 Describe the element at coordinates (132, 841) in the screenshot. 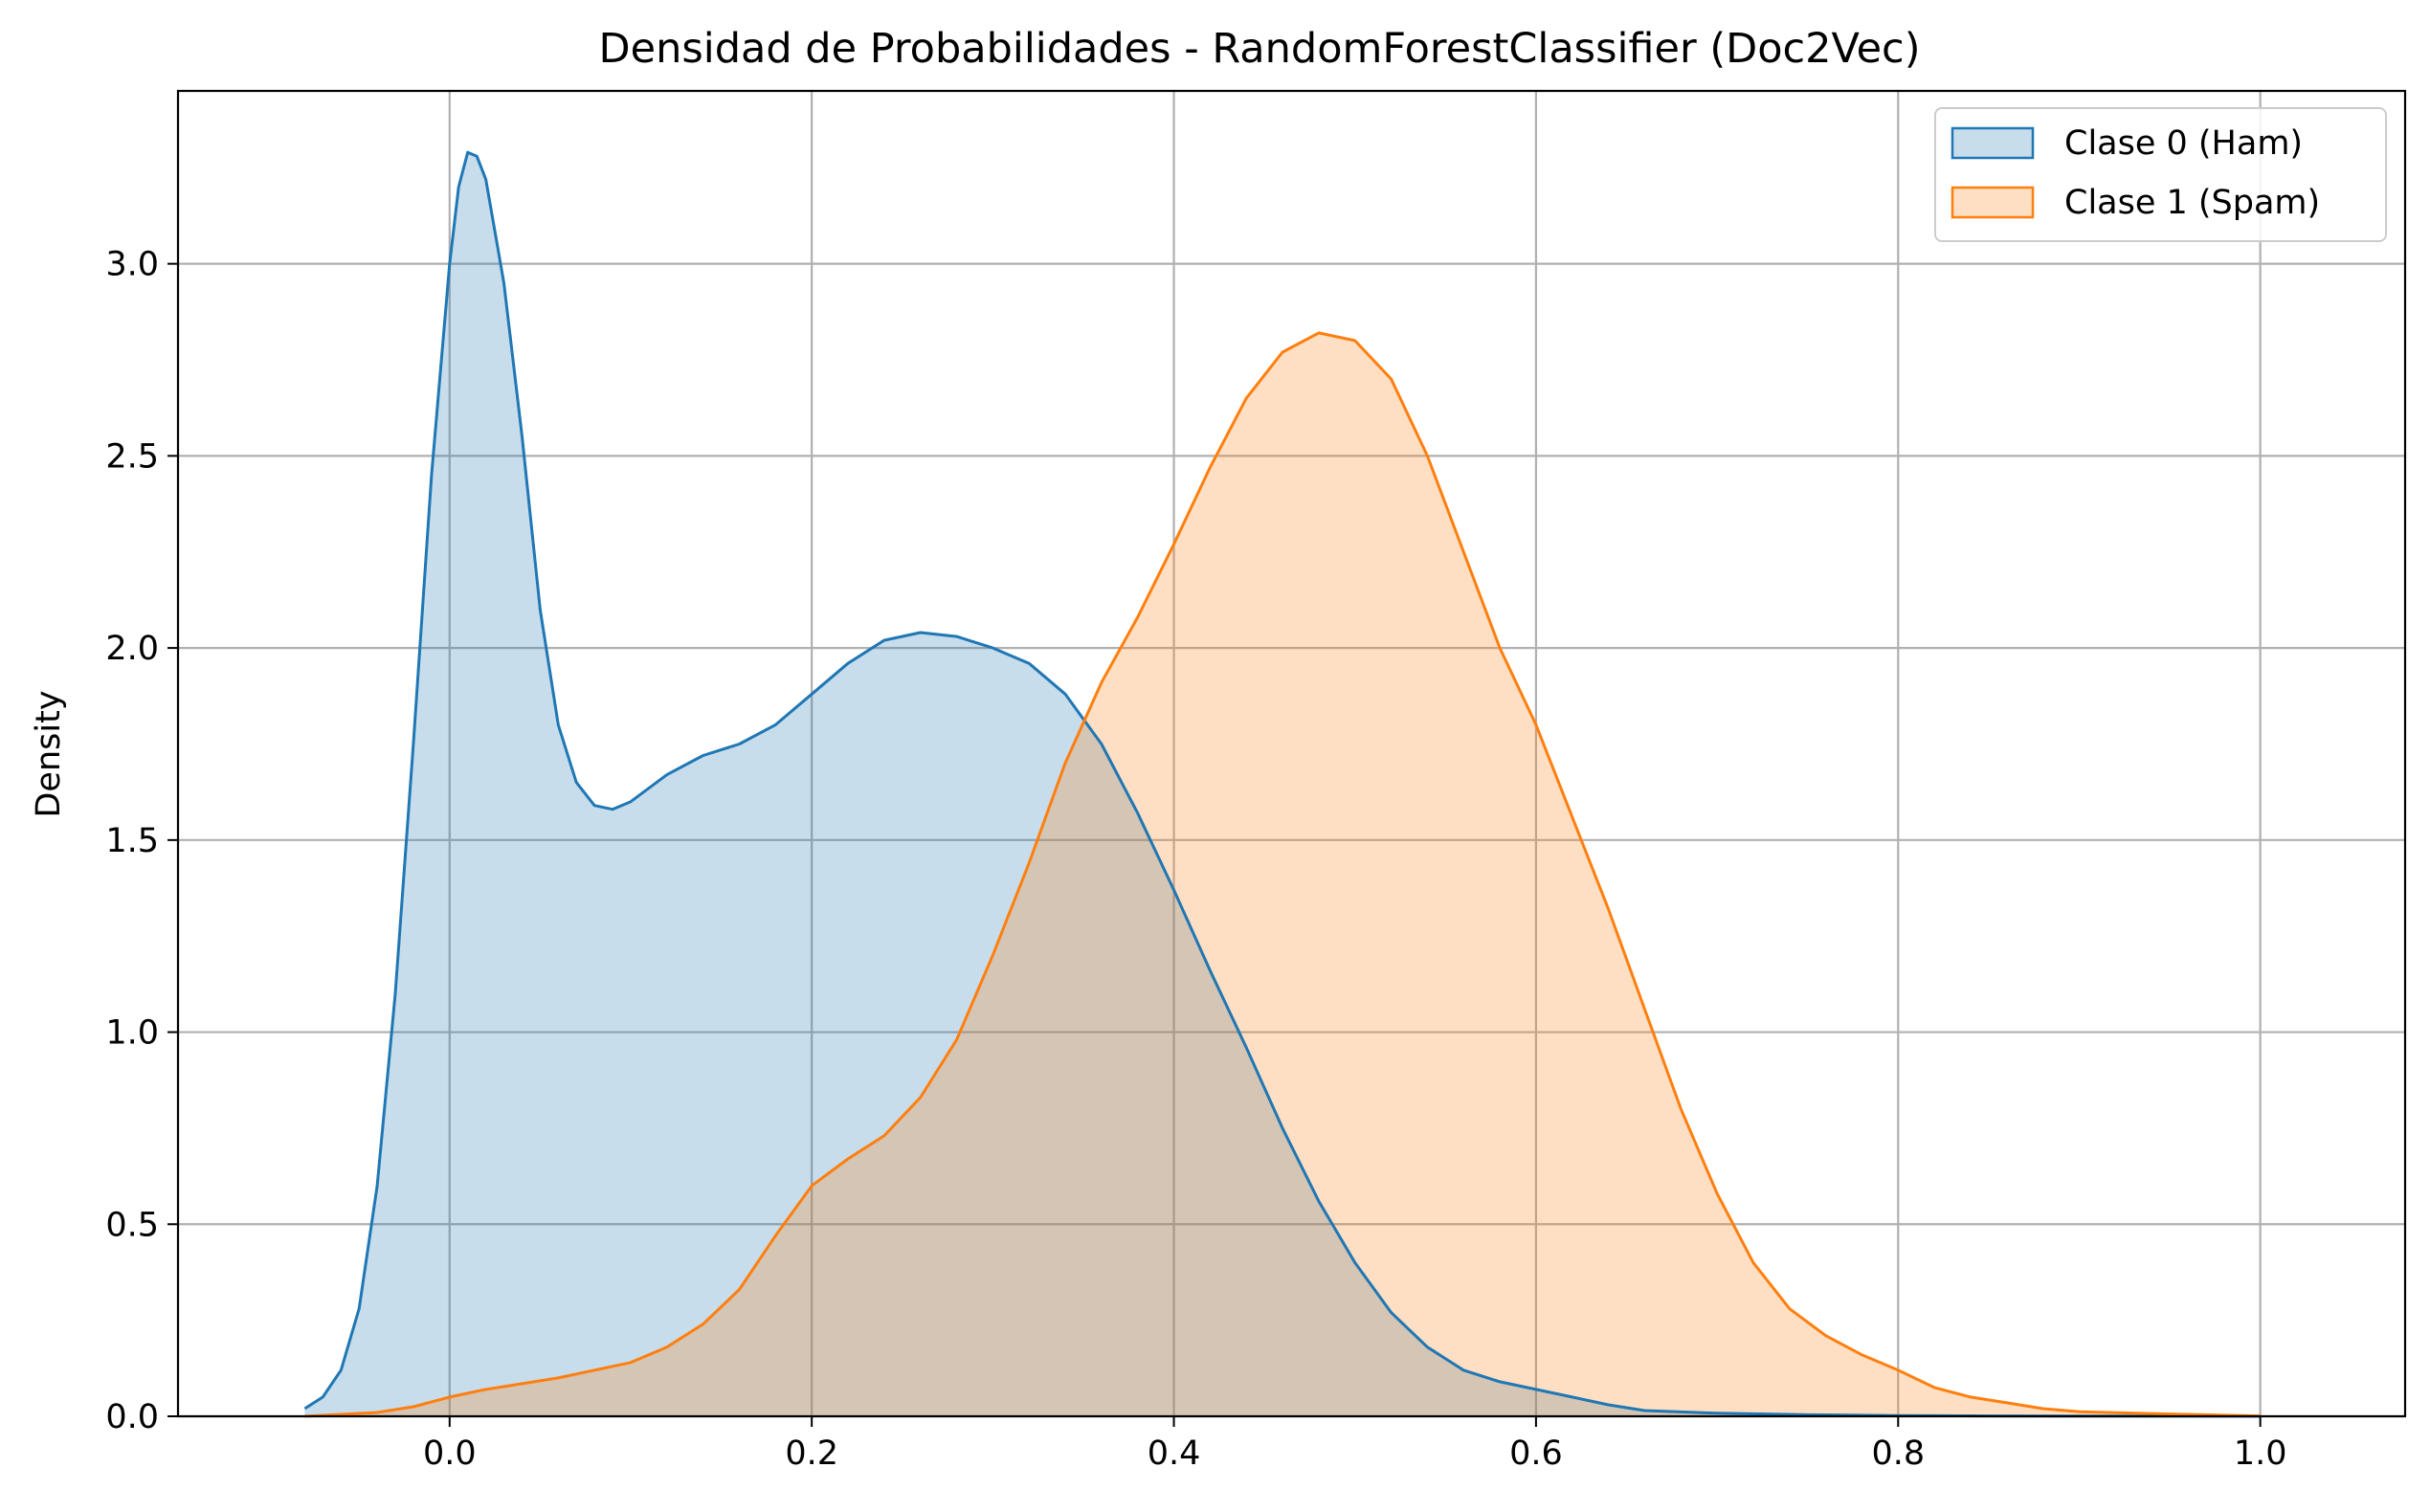

I see `y-tick-label: 1.5` at that location.